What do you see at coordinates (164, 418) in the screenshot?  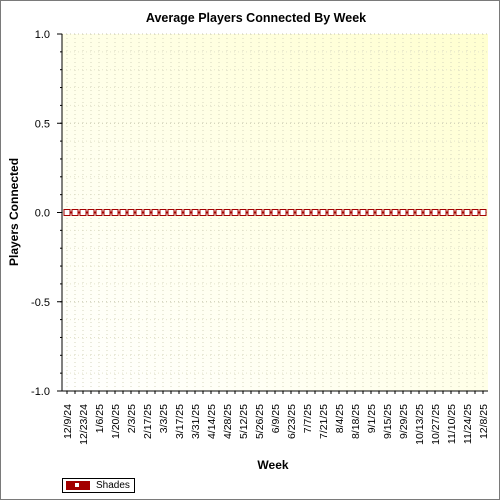 I see `x-tick-label: 3/3/25` at bounding box center [164, 418].